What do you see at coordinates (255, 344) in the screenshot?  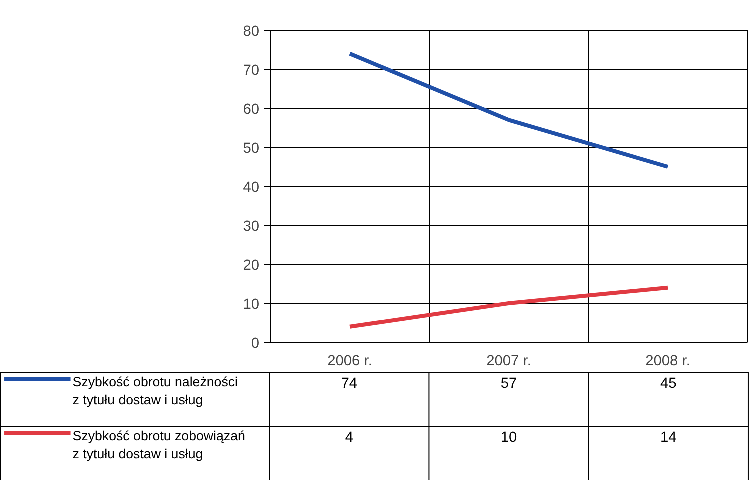 I see `y-tick-label: 0` at bounding box center [255, 344].